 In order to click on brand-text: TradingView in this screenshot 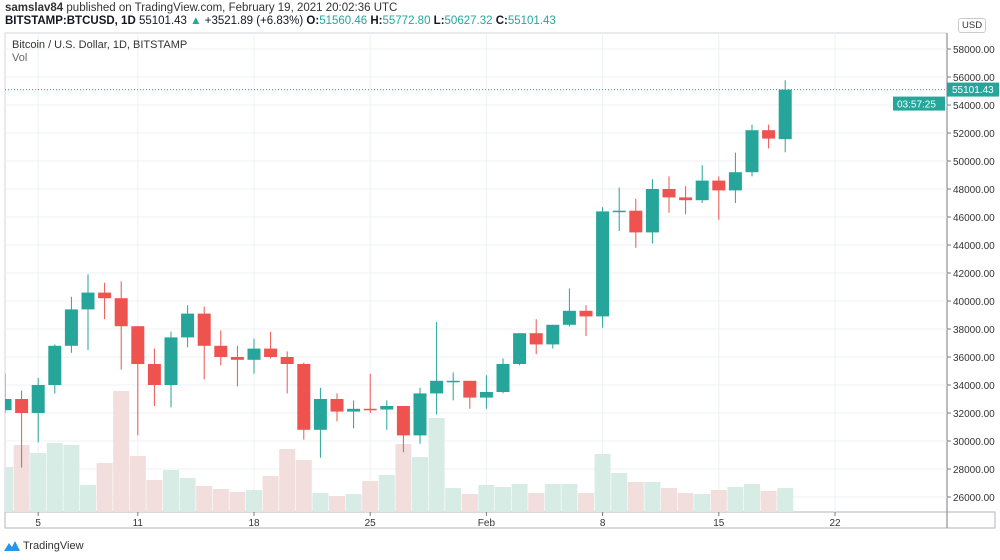, I will do `click(53, 546)`.